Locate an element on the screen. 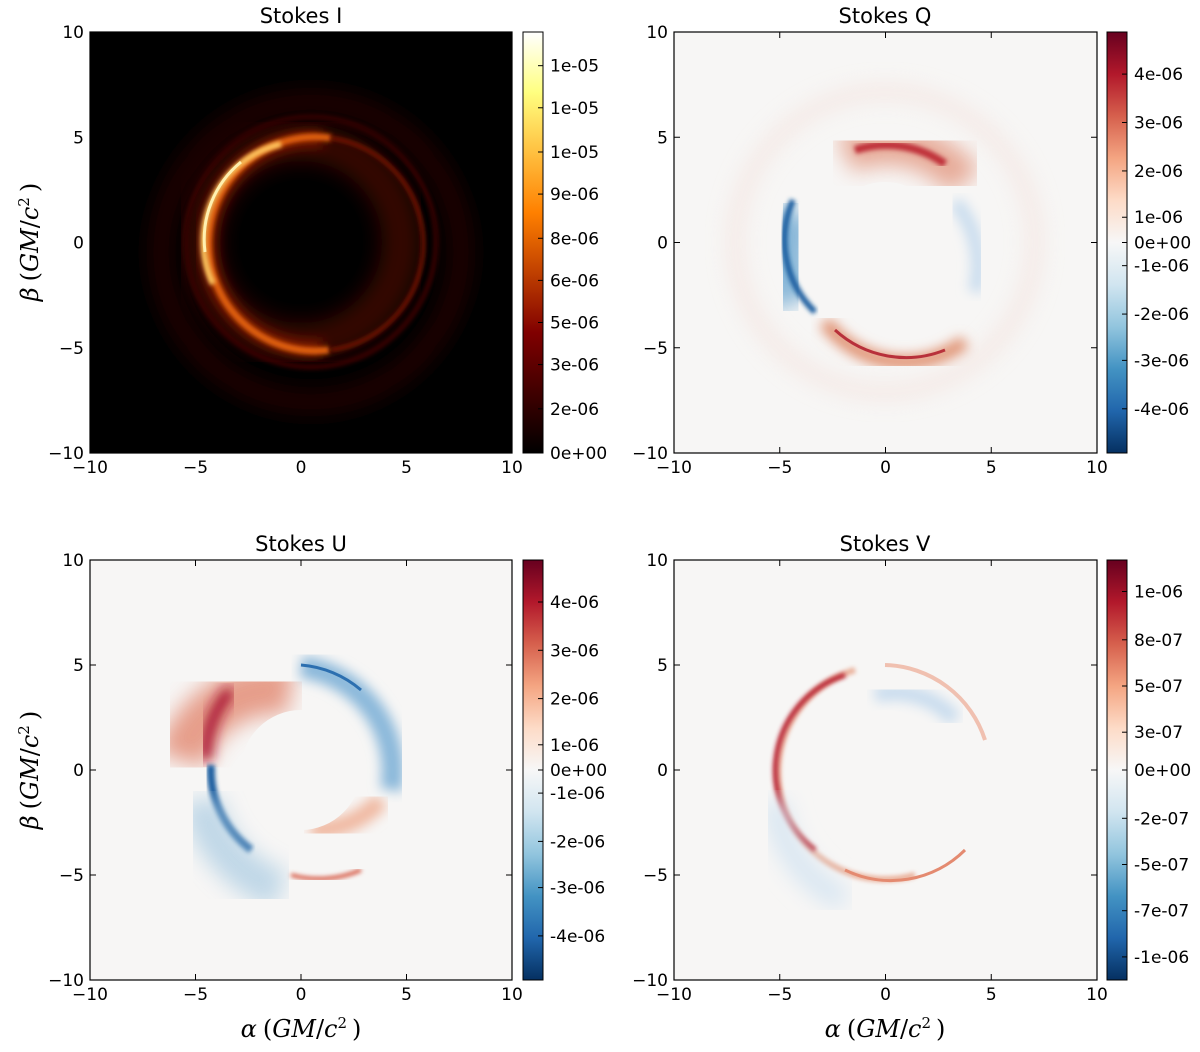 This screenshot has height=1052, width=1200. y-axis-label-top: β(GM/c2) is located at coordinates (29, 242).